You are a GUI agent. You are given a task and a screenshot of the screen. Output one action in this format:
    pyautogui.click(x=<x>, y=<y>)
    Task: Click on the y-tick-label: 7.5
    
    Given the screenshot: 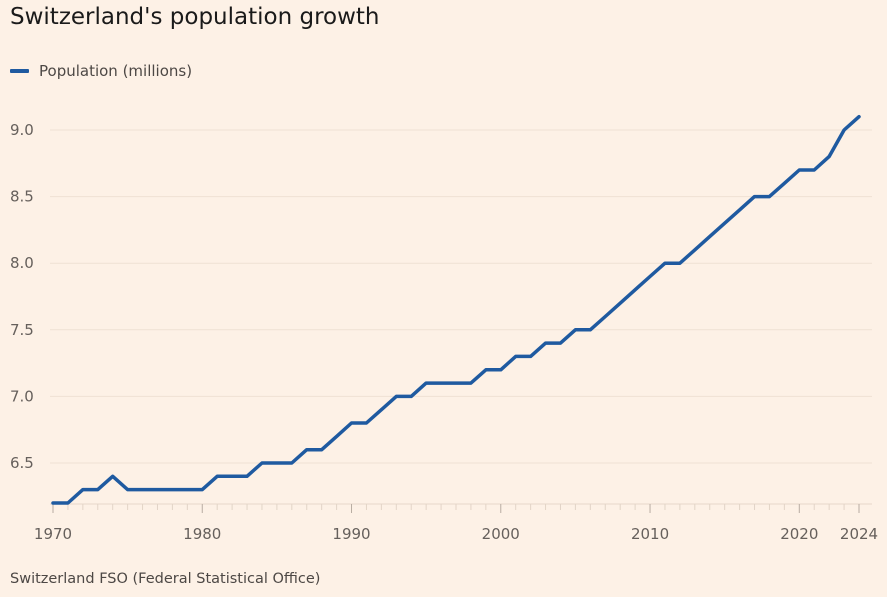 What is the action you would take?
    pyautogui.click(x=22, y=330)
    